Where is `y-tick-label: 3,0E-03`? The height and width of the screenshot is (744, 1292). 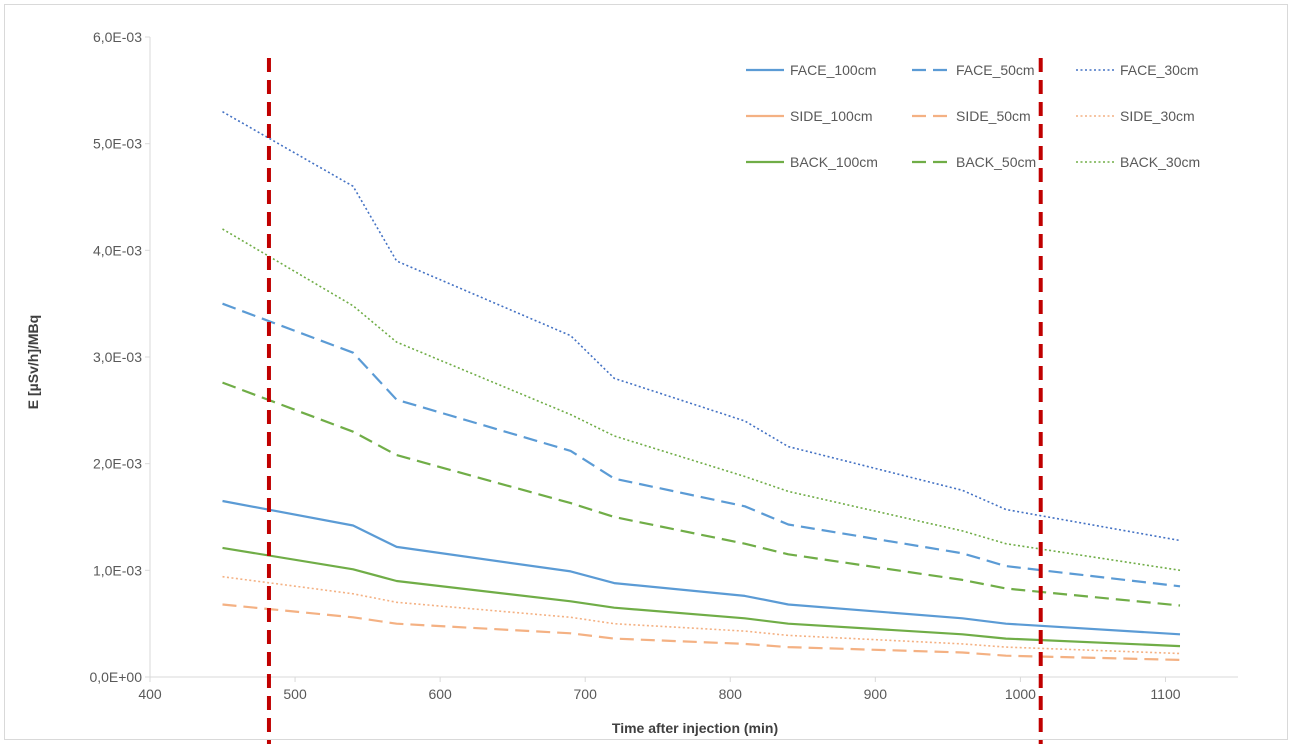 y-tick-label: 3,0E-03 is located at coordinates (117, 357).